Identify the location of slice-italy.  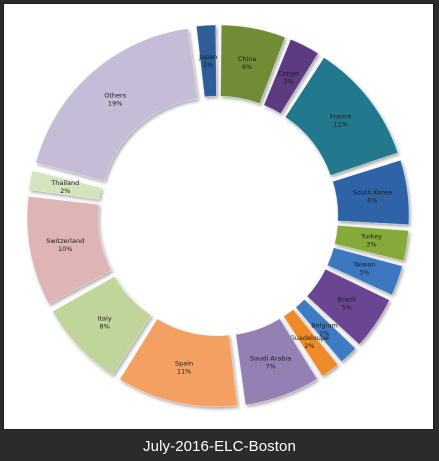
(102, 326).